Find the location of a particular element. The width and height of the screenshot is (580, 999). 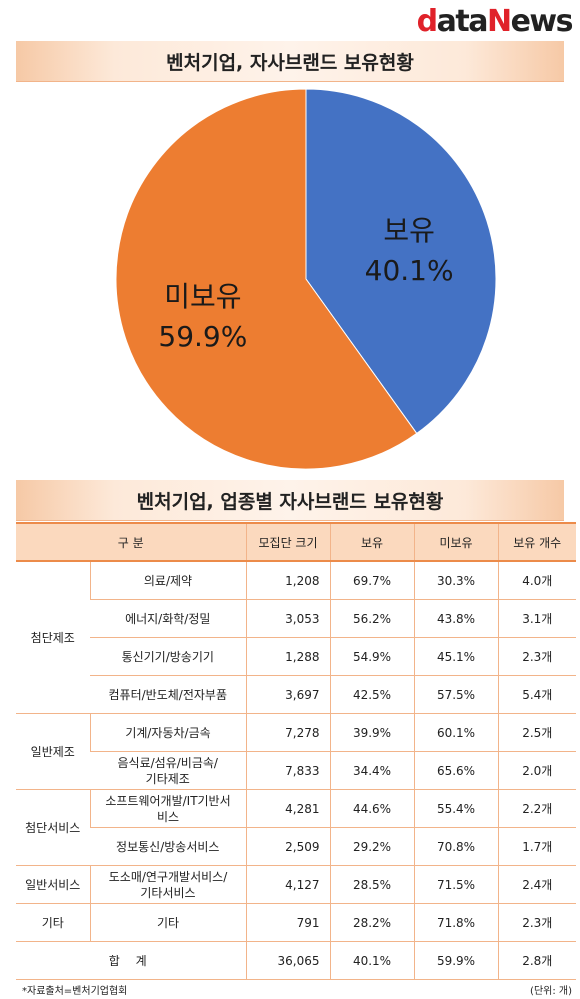

sub-label: 기계/자동차/금속 is located at coordinates (167, 732).